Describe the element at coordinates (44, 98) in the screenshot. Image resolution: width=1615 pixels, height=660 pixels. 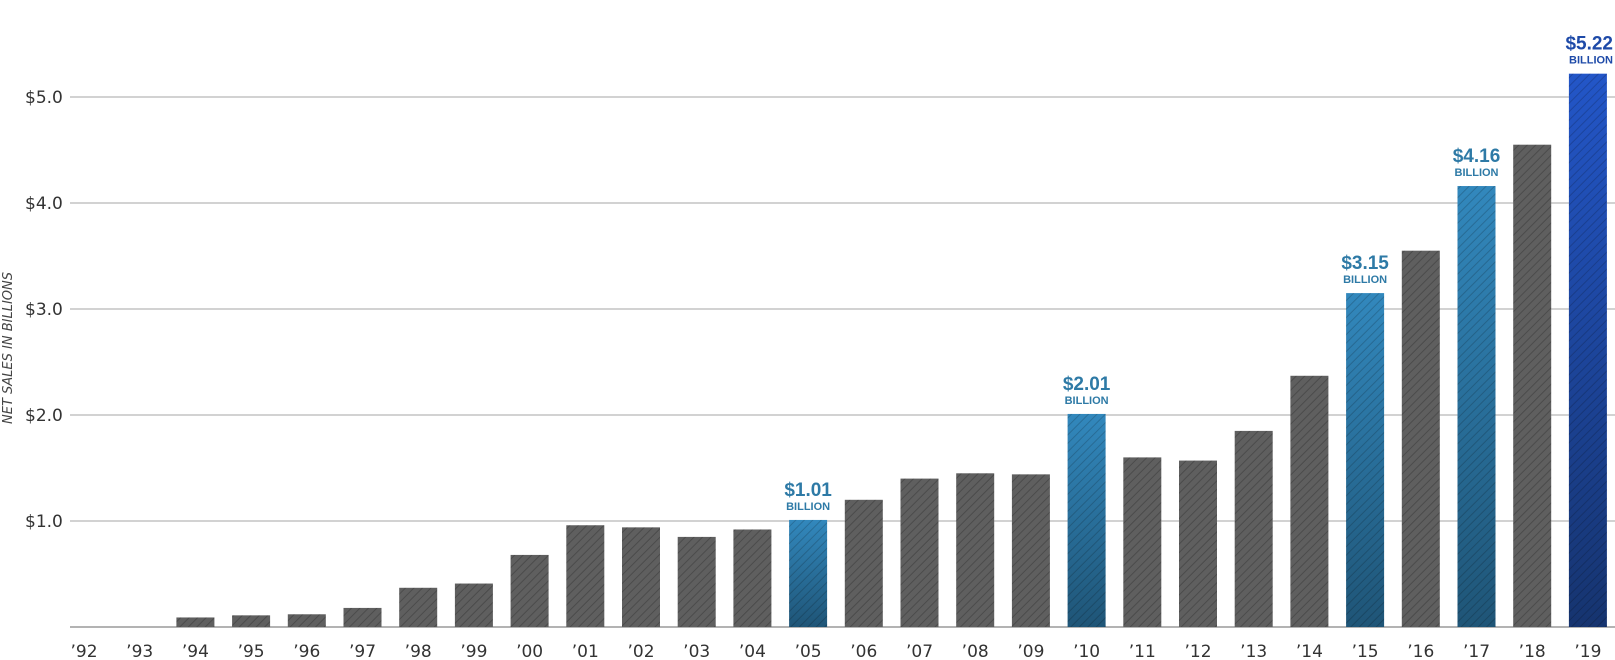
I see `y-tick-label: $5.0` at that location.